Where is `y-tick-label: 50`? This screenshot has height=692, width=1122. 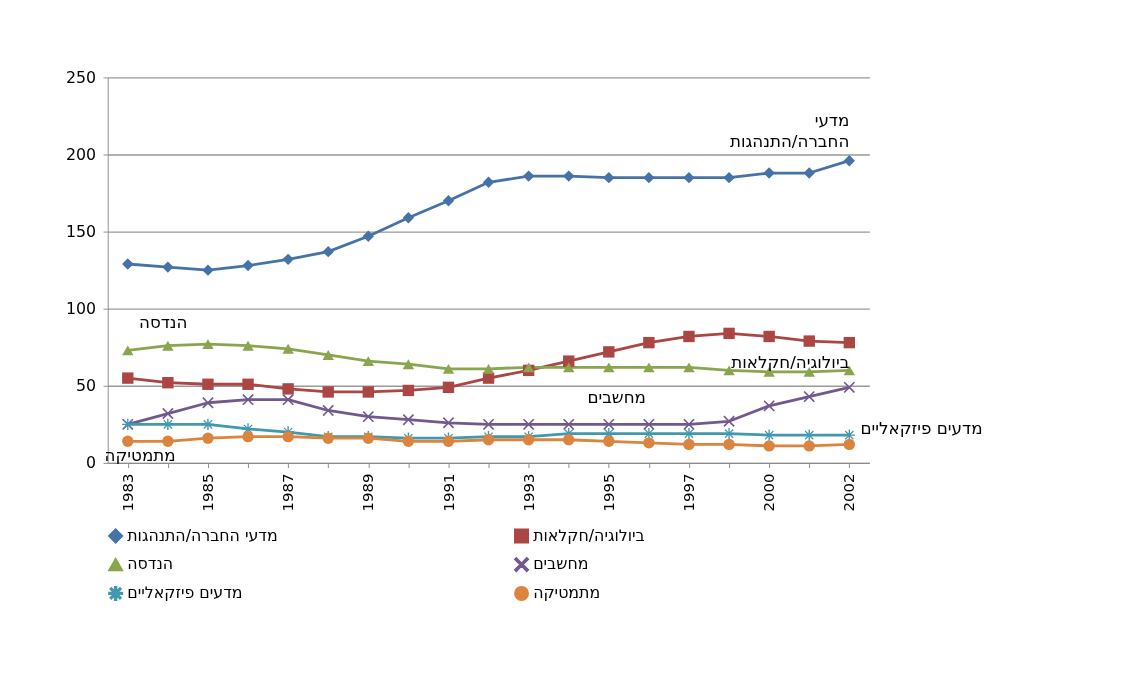 y-tick-label: 50 is located at coordinates (86, 385).